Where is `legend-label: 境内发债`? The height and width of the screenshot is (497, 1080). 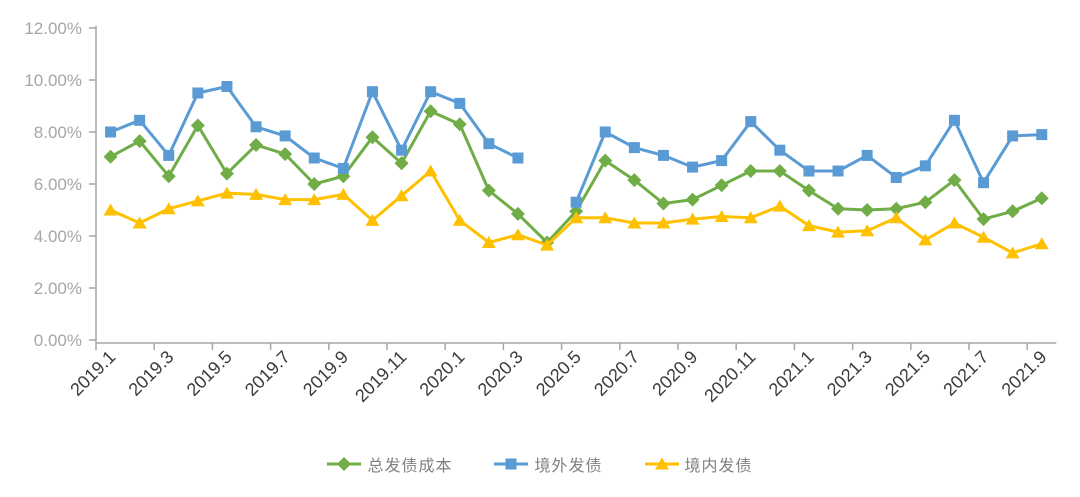 legend-label: 境内发债 is located at coordinates (718, 466).